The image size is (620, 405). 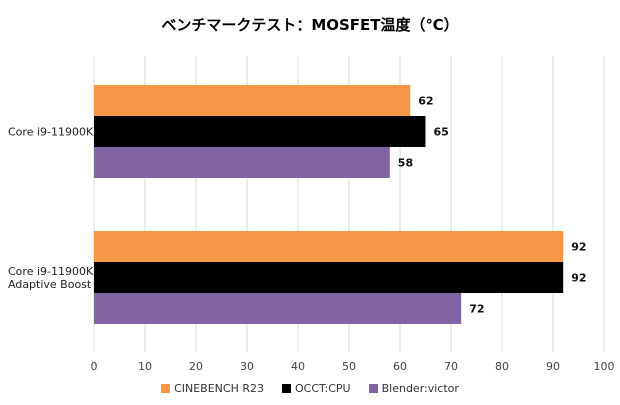 What do you see at coordinates (553, 366) in the screenshot?
I see `x-tick-label: 90` at bounding box center [553, 366].